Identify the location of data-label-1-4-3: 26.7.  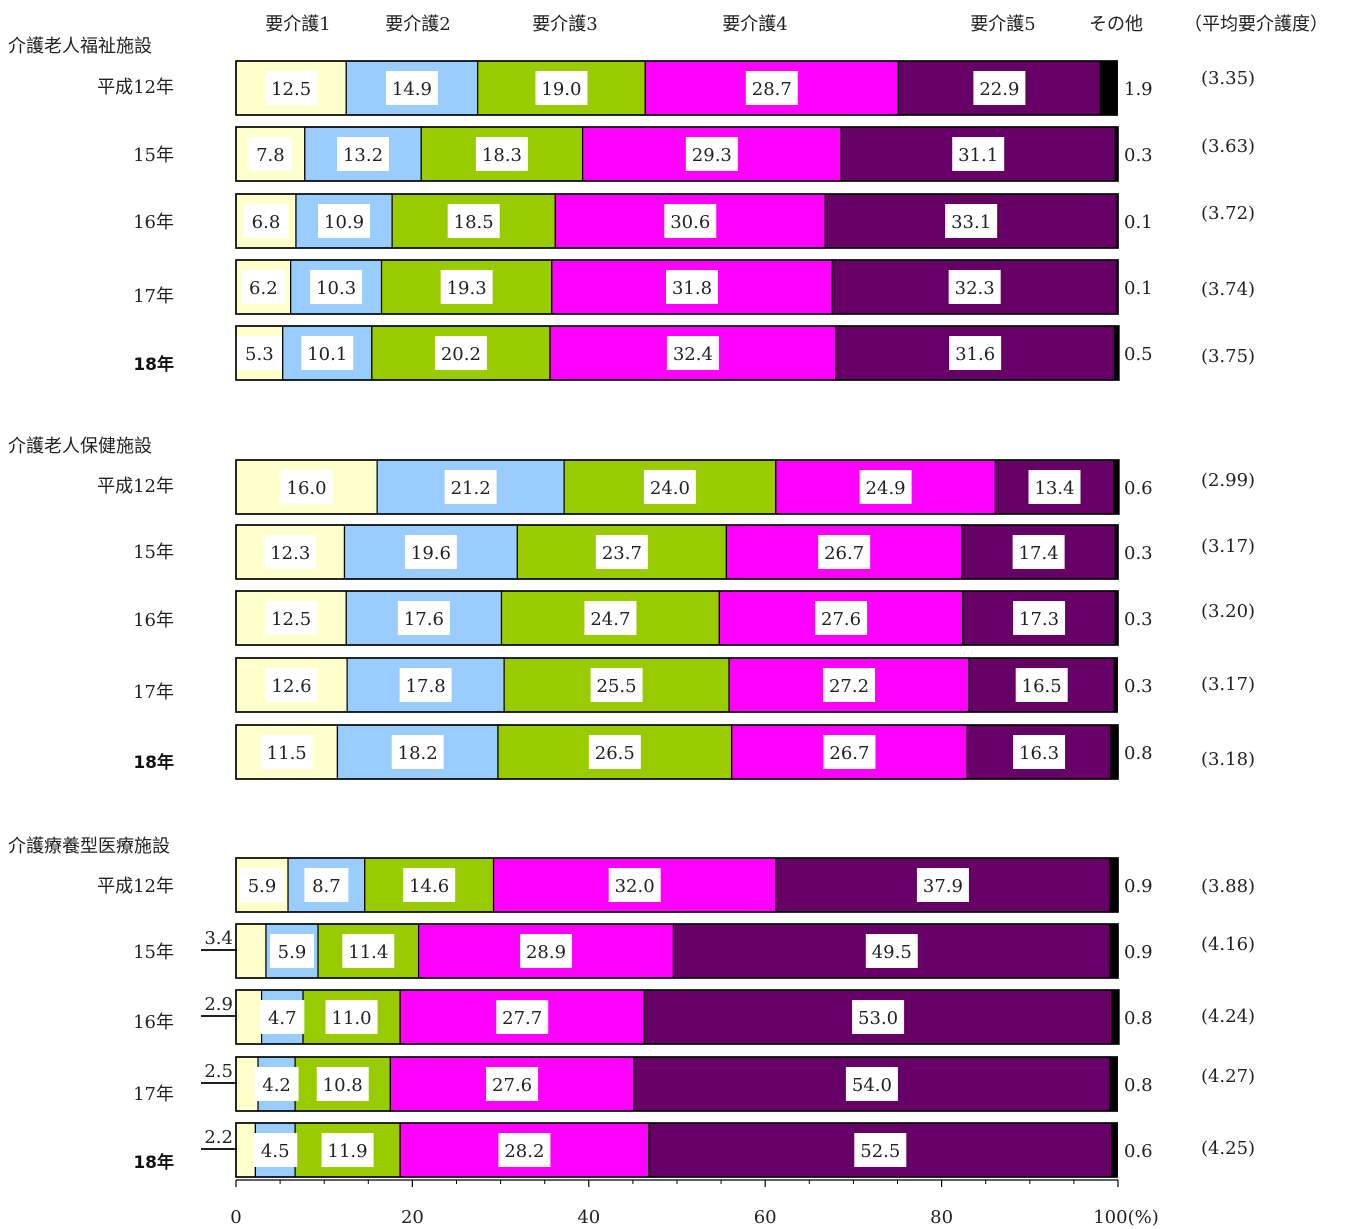
(849, 753).